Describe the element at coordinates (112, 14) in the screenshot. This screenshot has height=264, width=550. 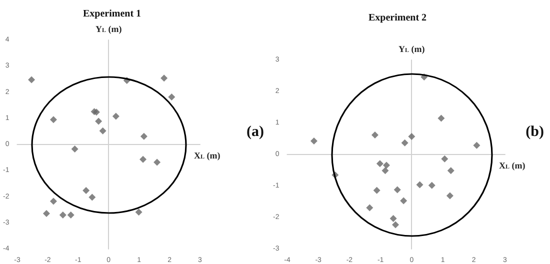
I see `chart-title: Experiment 1` at that location.